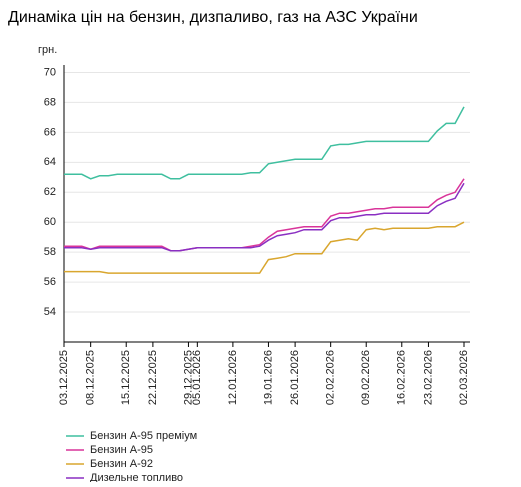 This screenshot has width=521, height=487. Describe the element at coordinates (331, 377) in the screenshot. I see `x-tick-label: 02.02.2026` at that location.